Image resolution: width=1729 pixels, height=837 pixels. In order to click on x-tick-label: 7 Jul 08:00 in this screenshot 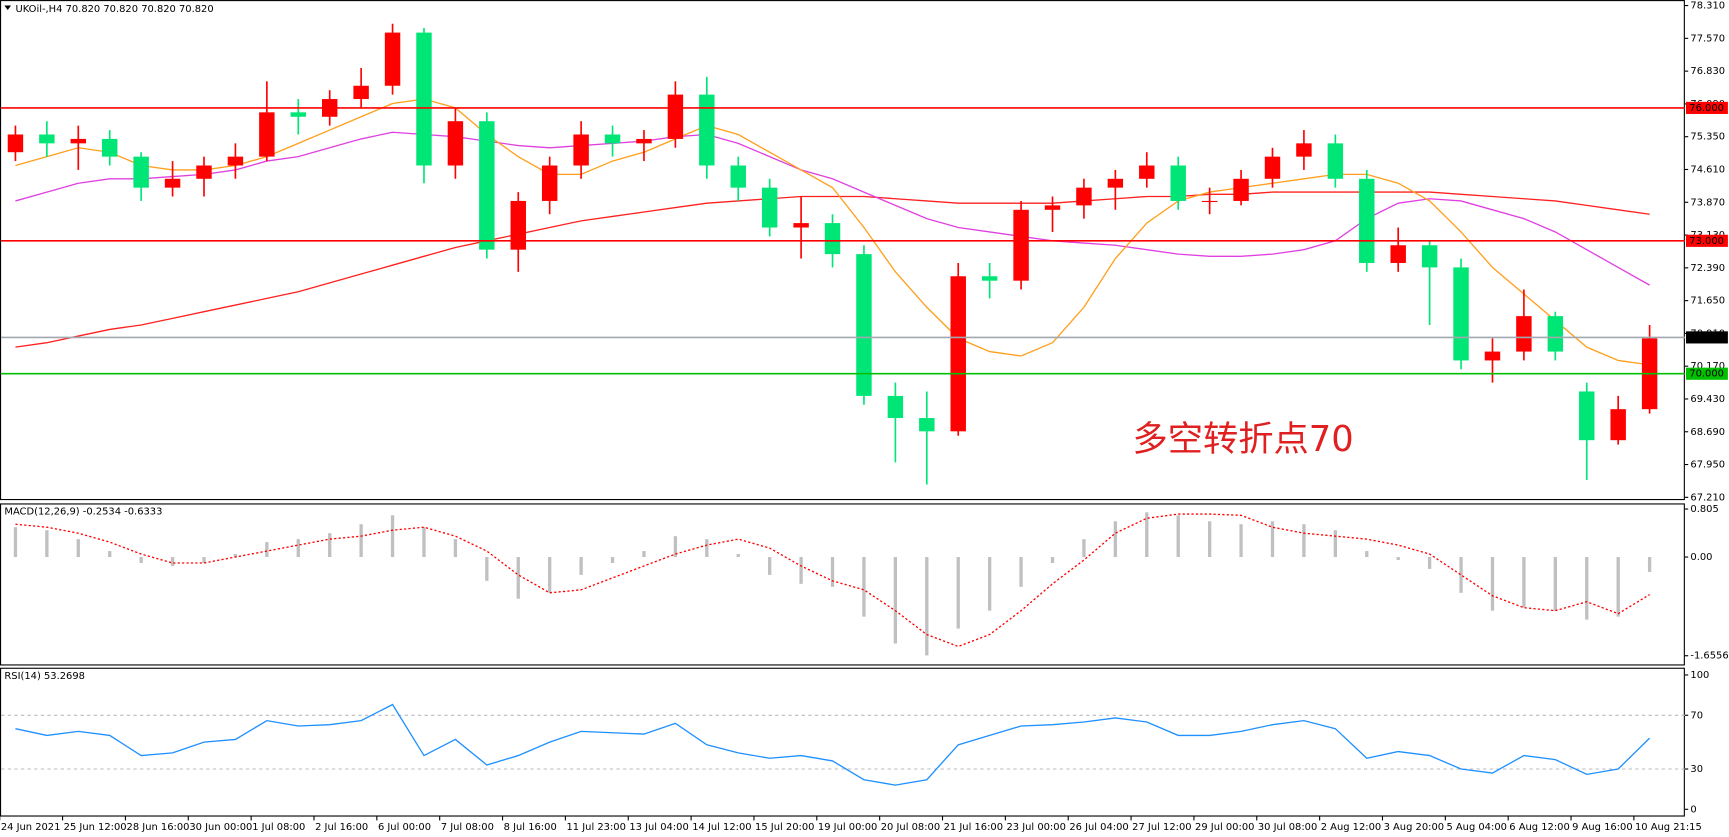, I will do `click(467, 827)`.